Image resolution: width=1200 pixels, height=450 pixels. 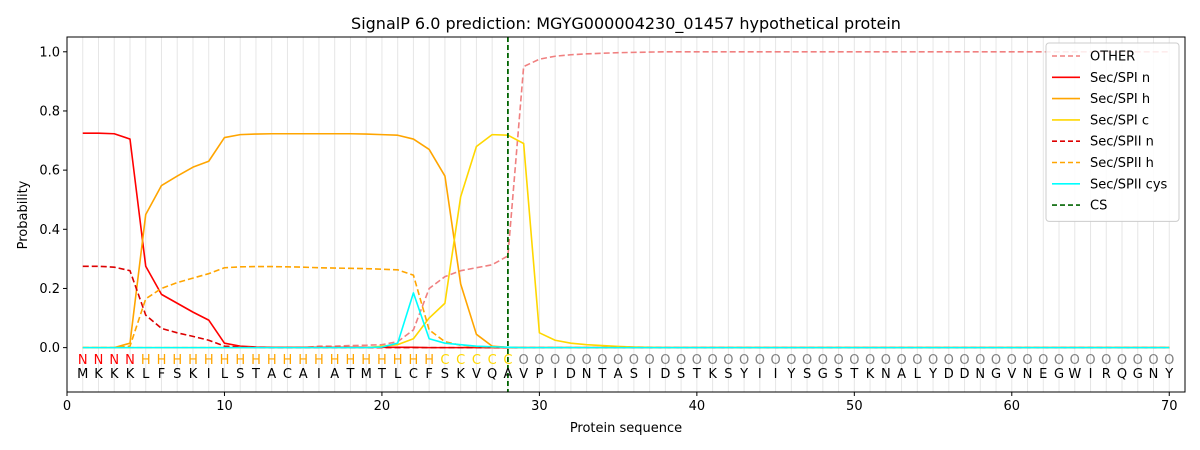 I want to click on x-tick-label: 70, so click(x=1169, y=406).